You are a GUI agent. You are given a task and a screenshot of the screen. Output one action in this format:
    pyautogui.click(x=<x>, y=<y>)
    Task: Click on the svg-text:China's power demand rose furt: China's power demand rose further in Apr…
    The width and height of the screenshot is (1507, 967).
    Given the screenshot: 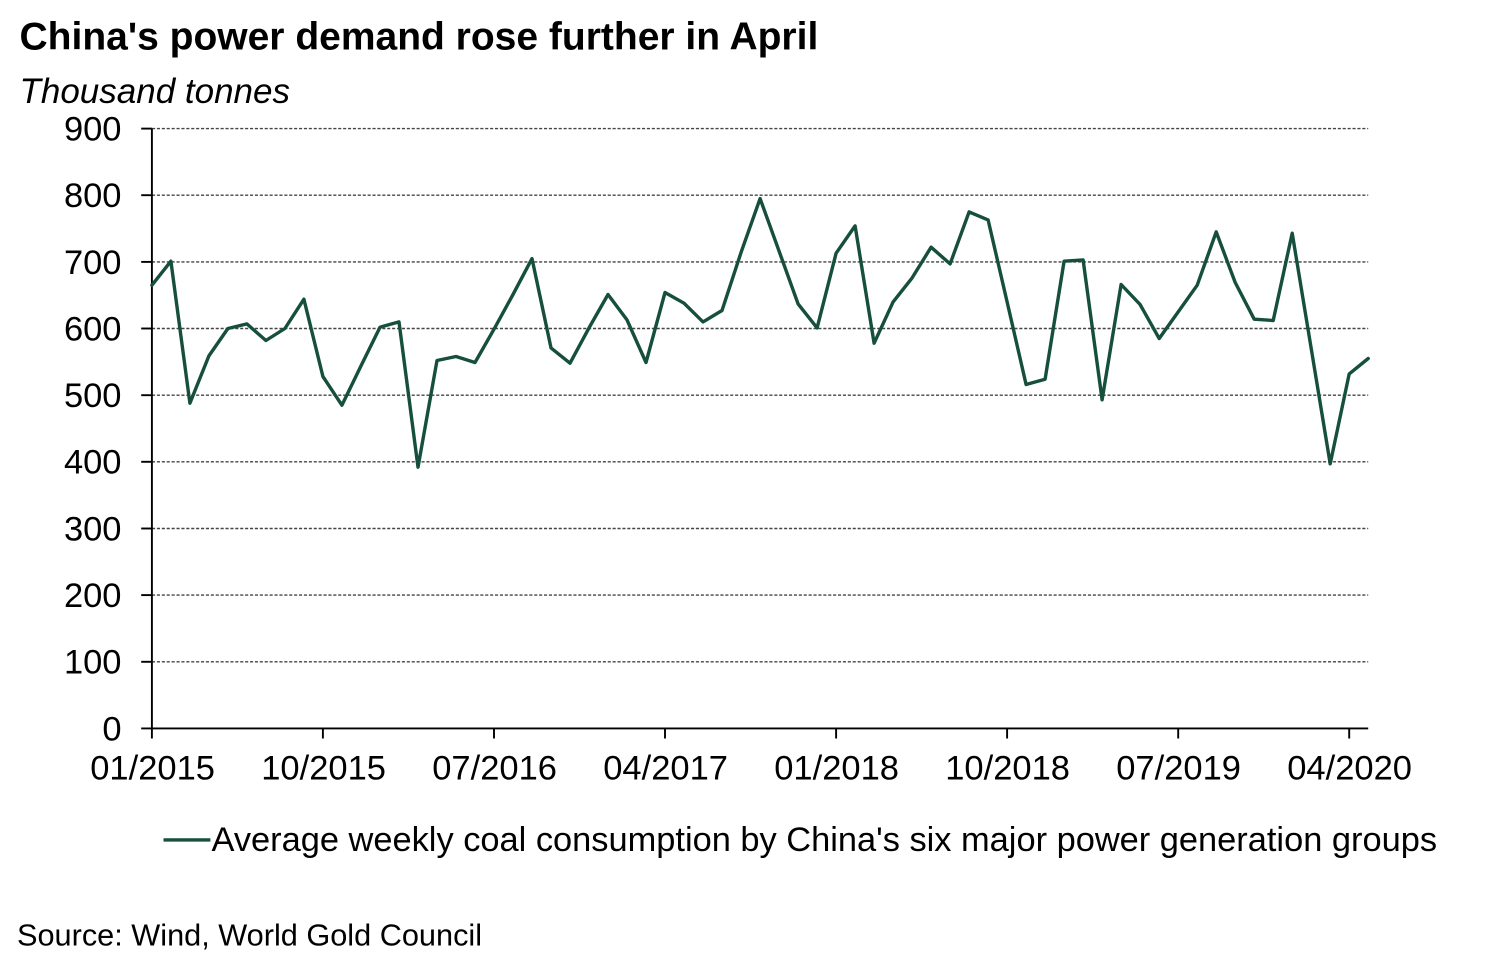 What is the action you would take?
    pyautogui.click(x=419, y=36)
    